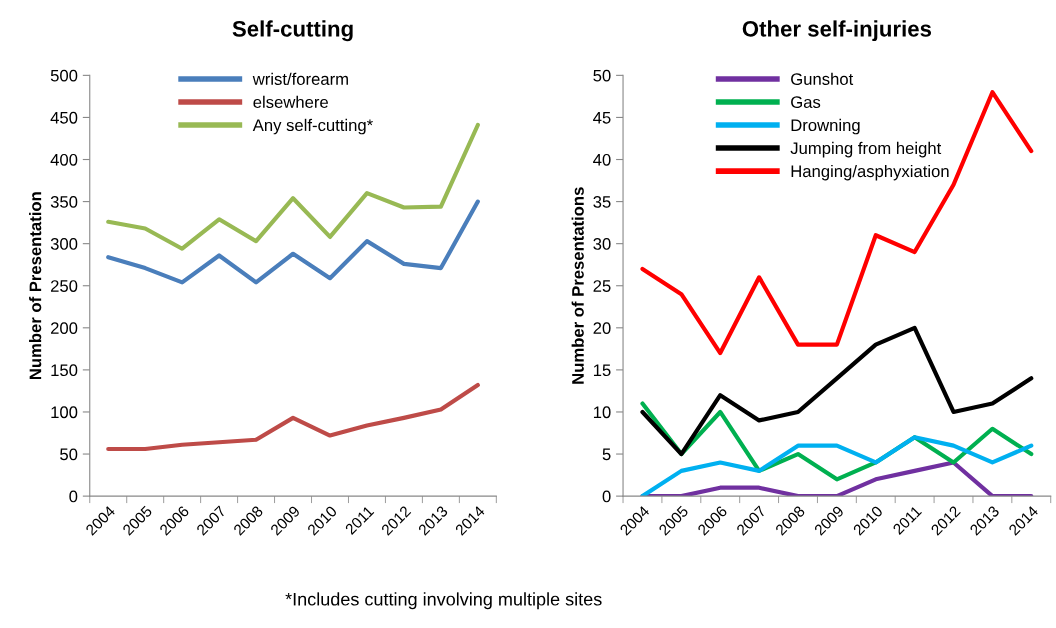 The width and height of the screenshot is (1056, 628). I want to click on legend-label: Drowning, so click(825, 126).